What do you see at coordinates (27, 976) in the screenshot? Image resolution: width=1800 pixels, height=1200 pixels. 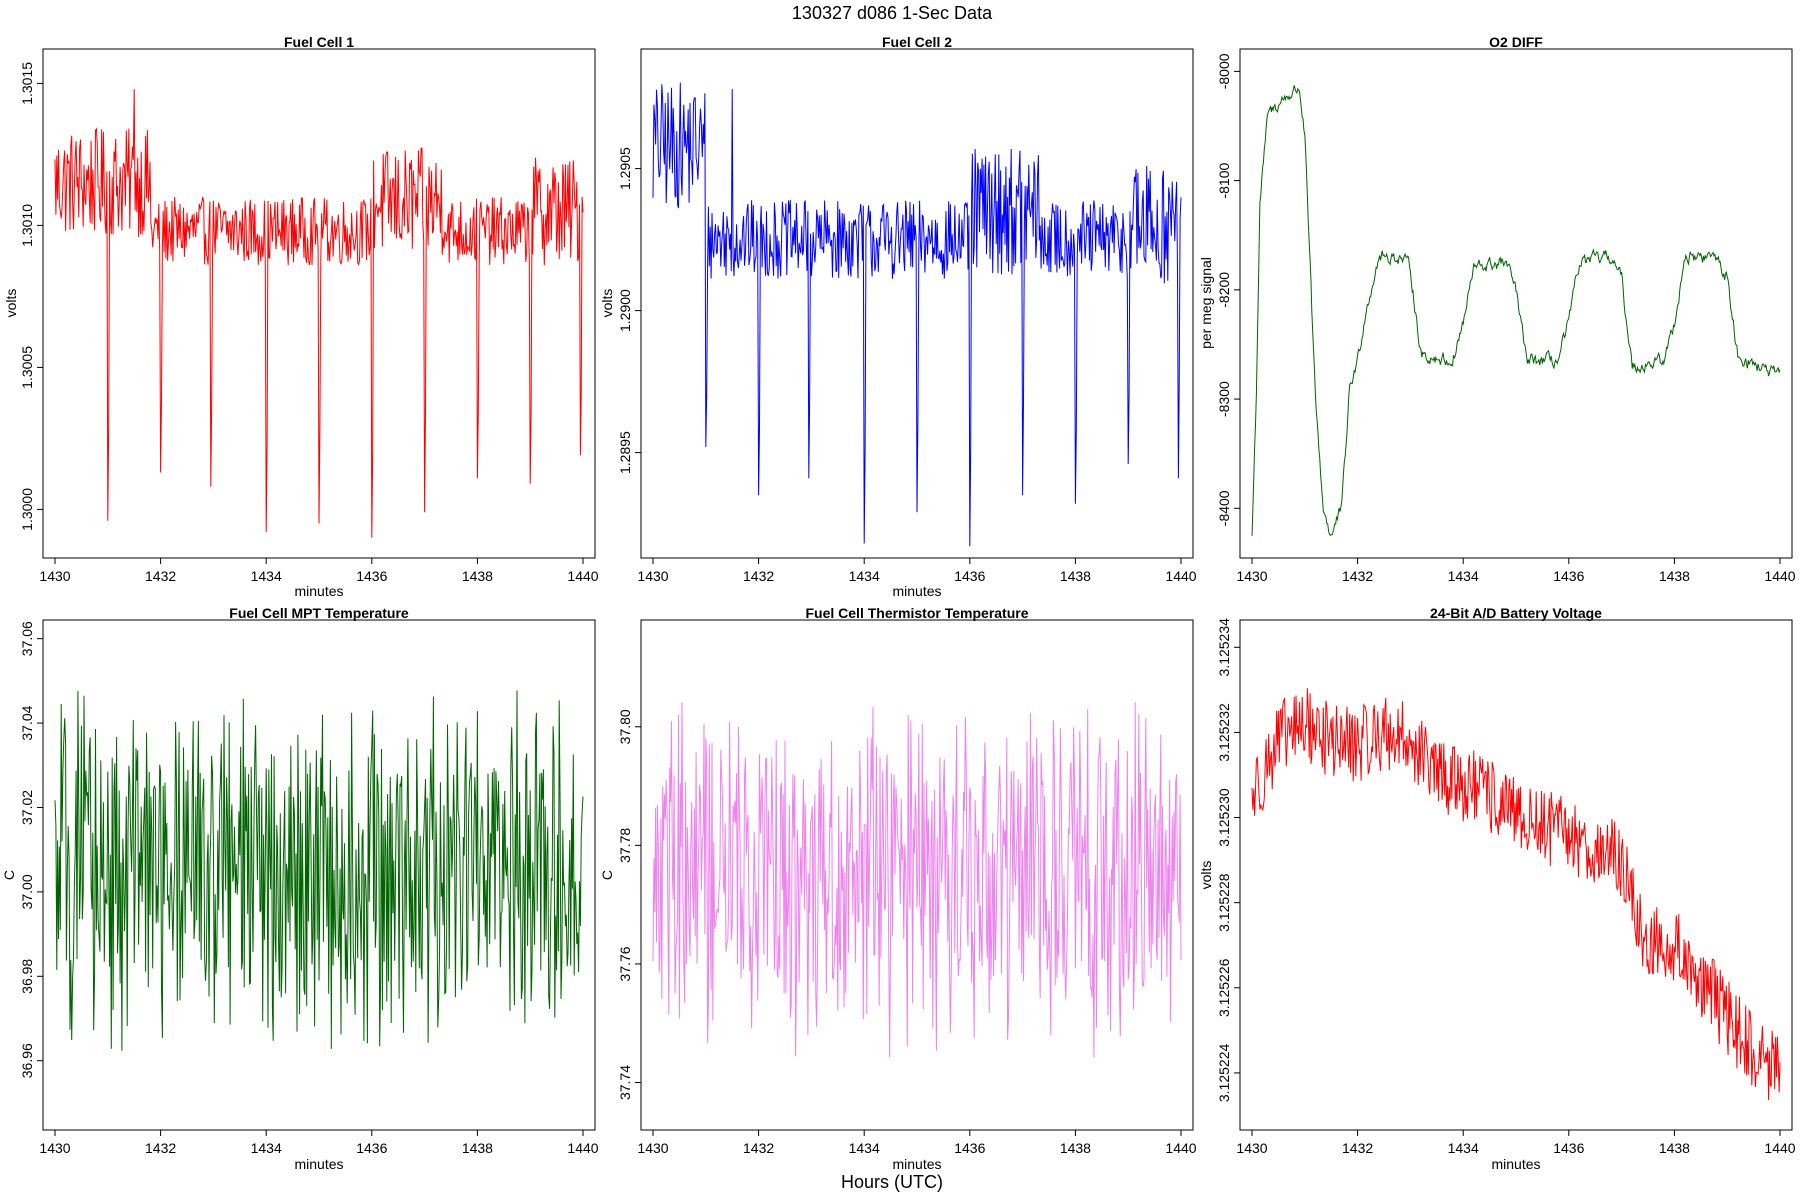 I see `y-tick-label: 36.98` at bounding box center [27, 976].